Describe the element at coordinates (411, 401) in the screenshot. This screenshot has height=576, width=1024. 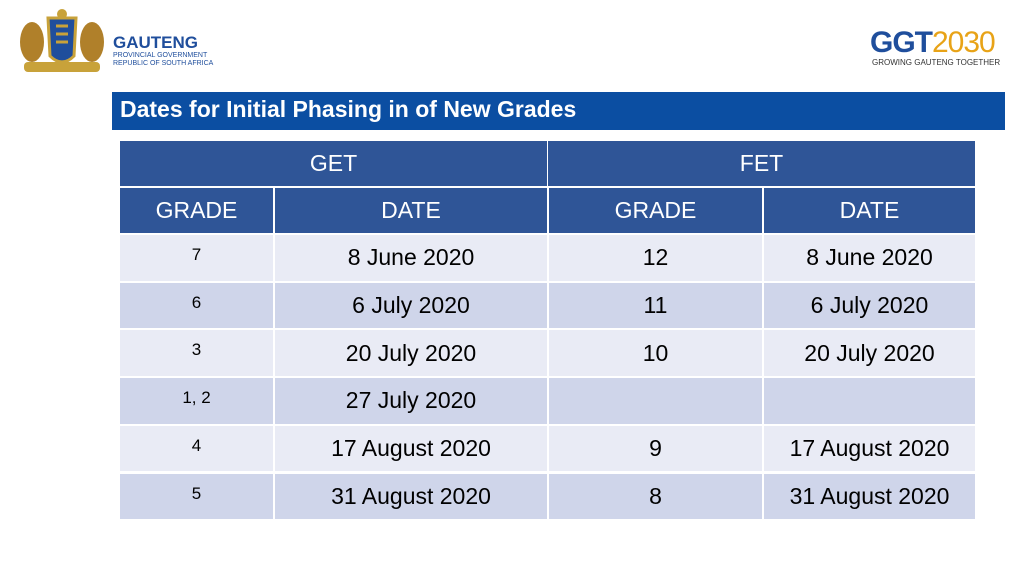
I see `table-cell: 27 July 2020` at that location.